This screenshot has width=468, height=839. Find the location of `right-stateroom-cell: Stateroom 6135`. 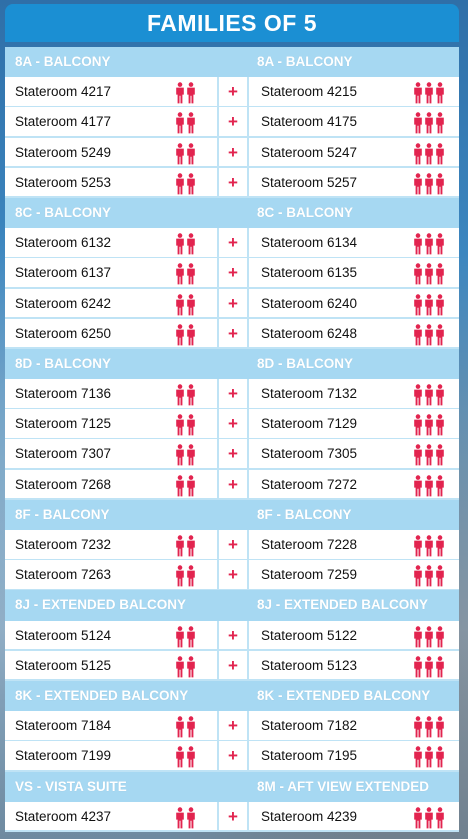

right-stateroom-cell: Stateroom 6135 is located at coordinates (354, 273).